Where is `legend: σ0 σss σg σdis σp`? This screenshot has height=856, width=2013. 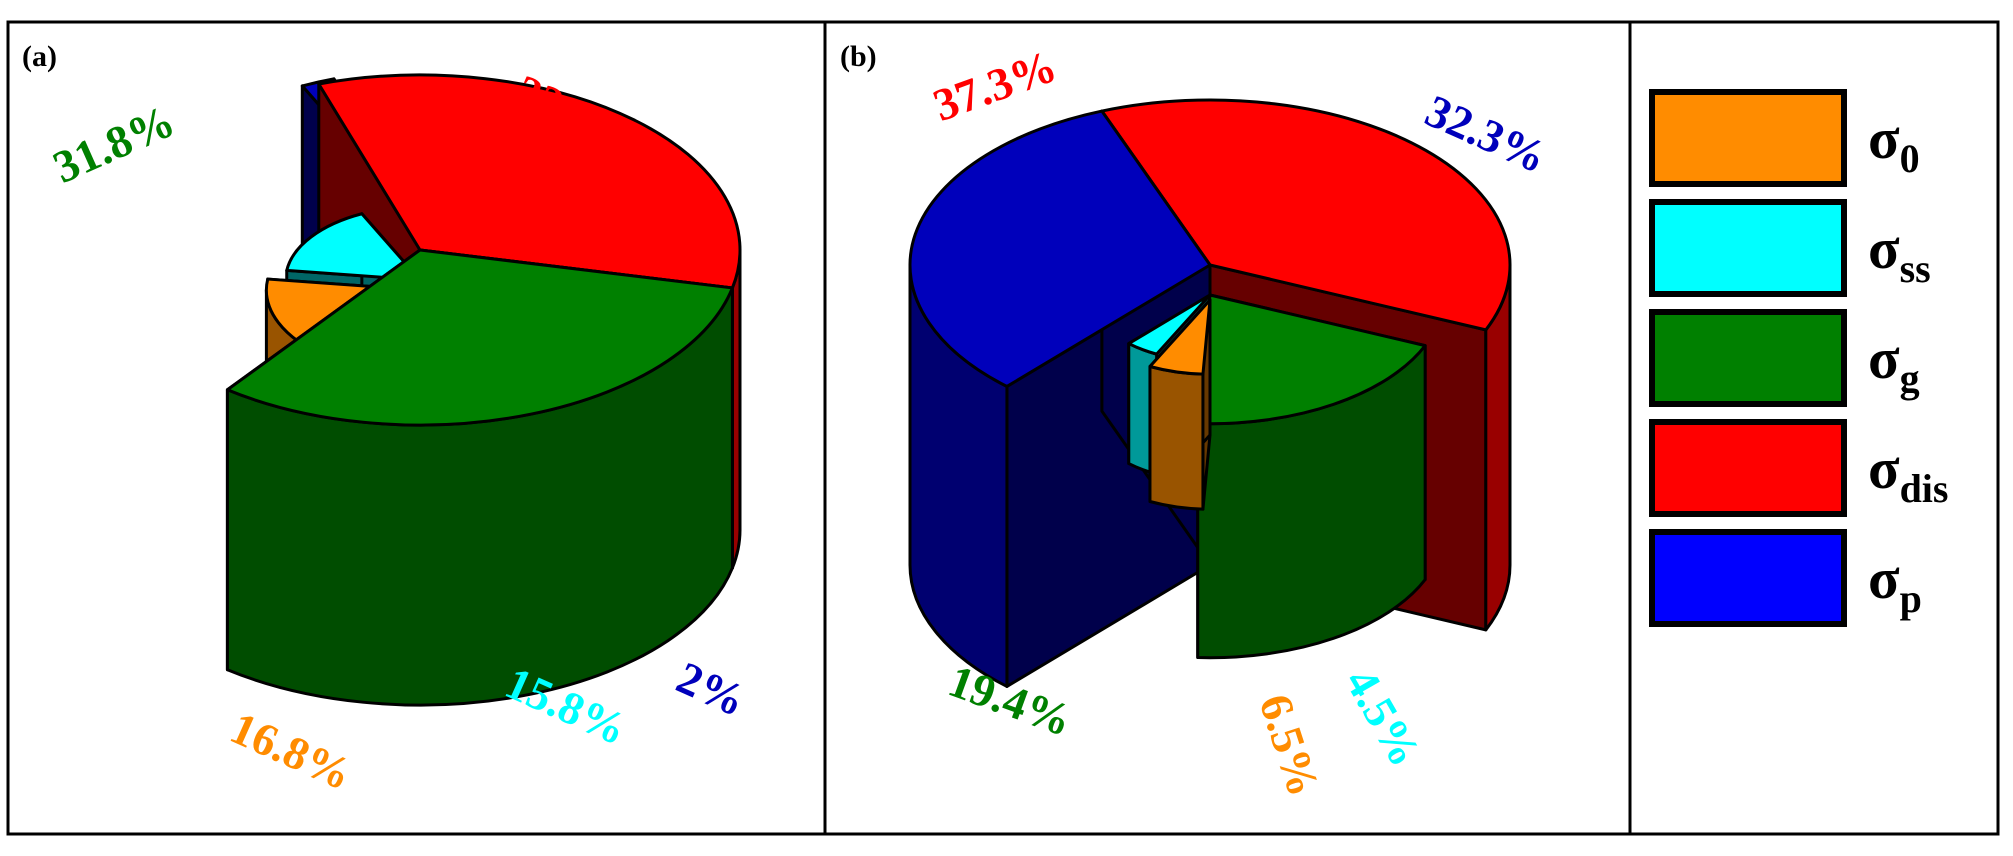 legend: σ0 σss σg σdis σp is located at coordinates (1799, 358).